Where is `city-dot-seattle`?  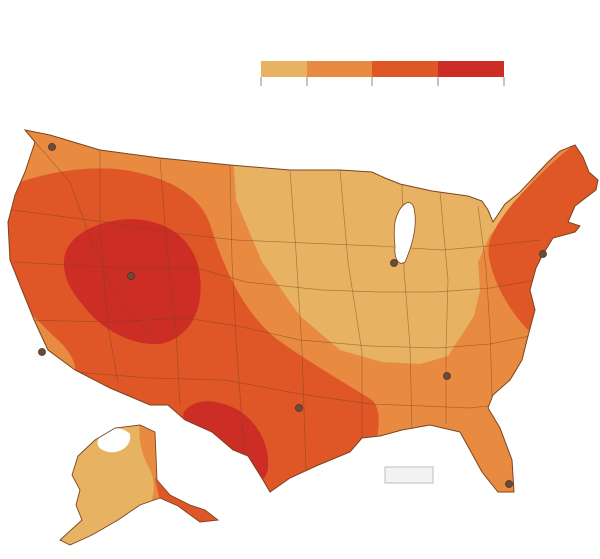 city-dot-seattle is located at coordinates (52, 147).